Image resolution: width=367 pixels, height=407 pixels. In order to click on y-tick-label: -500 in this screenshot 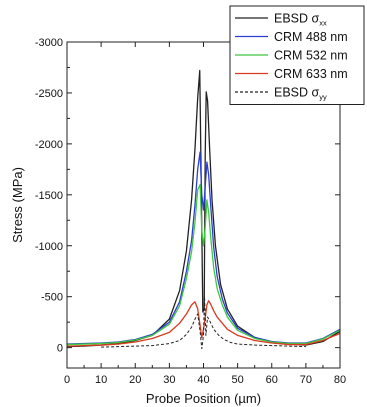, I will do `click(52, 298)`.